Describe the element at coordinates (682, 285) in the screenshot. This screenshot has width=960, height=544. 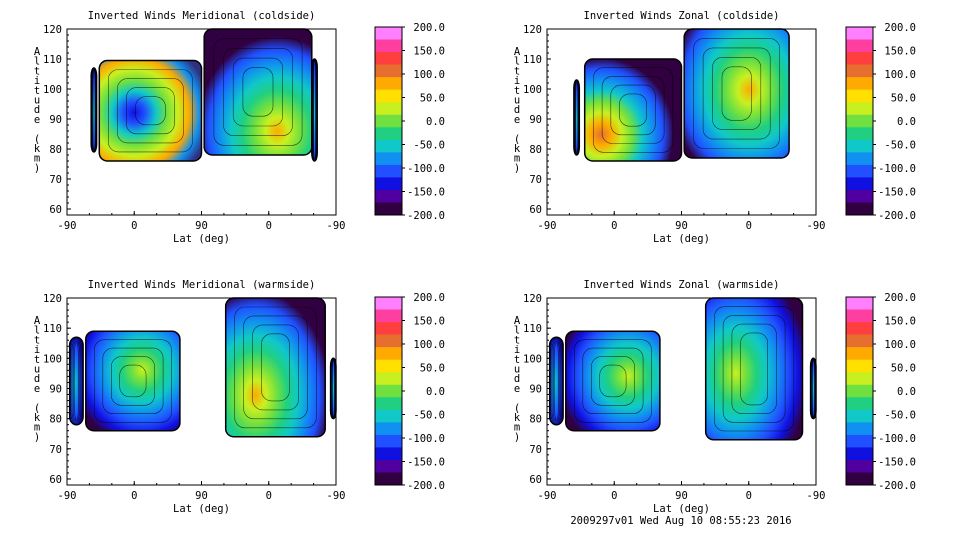
I see `chart-title: Inverted Winds Zonal (warmside)` at that location.